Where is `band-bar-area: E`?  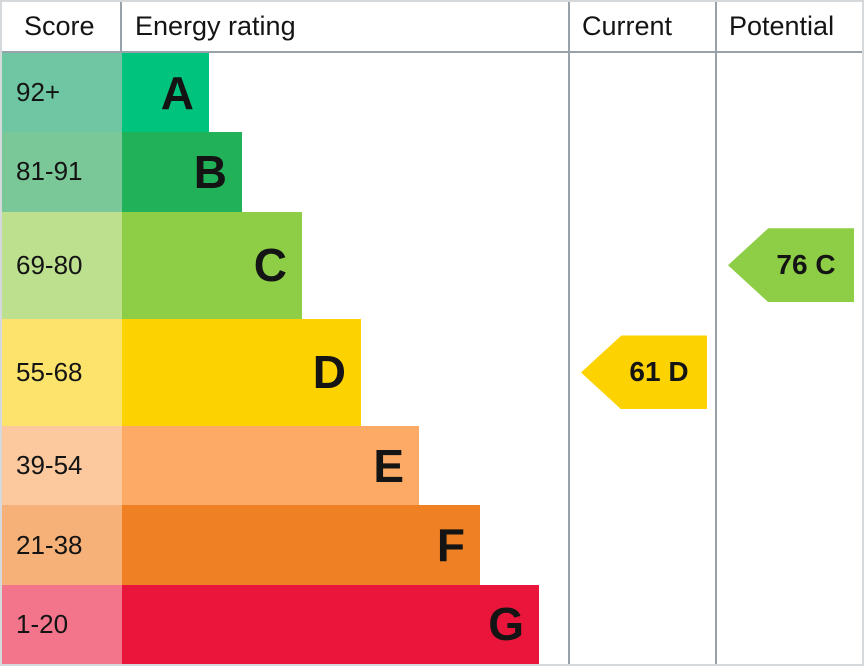
band-bar-area: E is located at coordinates (345, 466).